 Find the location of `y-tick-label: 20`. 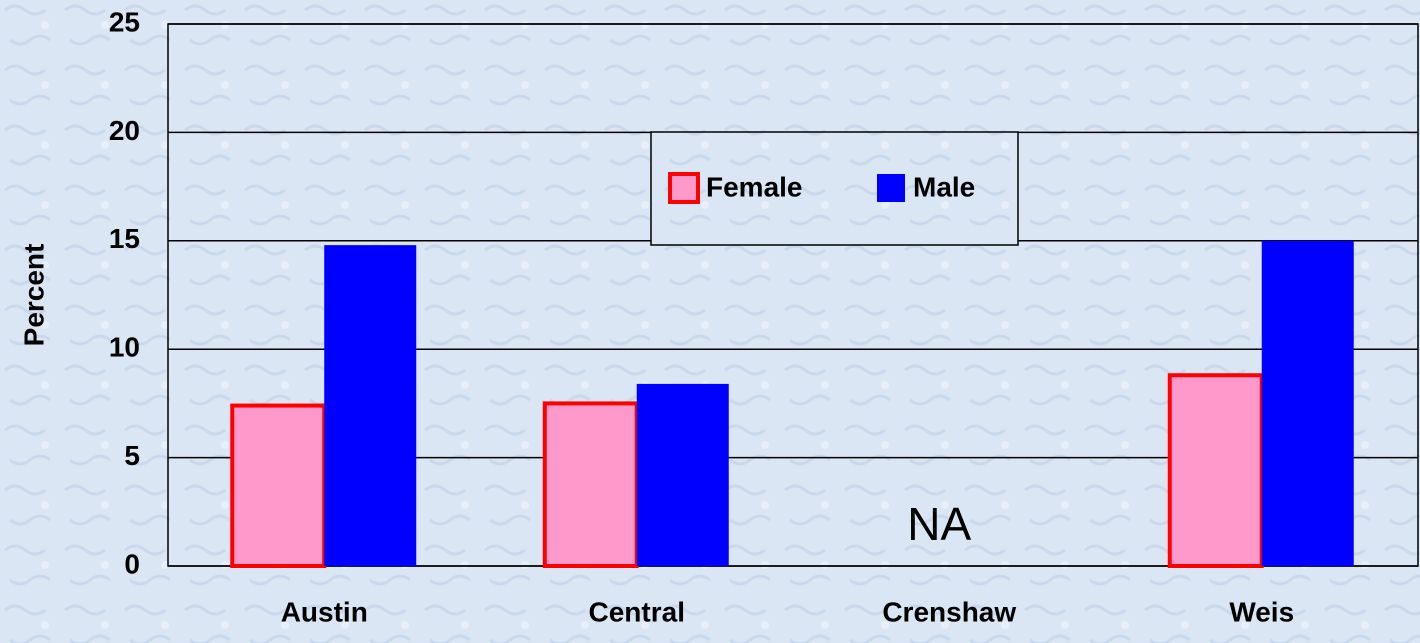

y-tick-label: 20 is located at coordinates (124, 130).